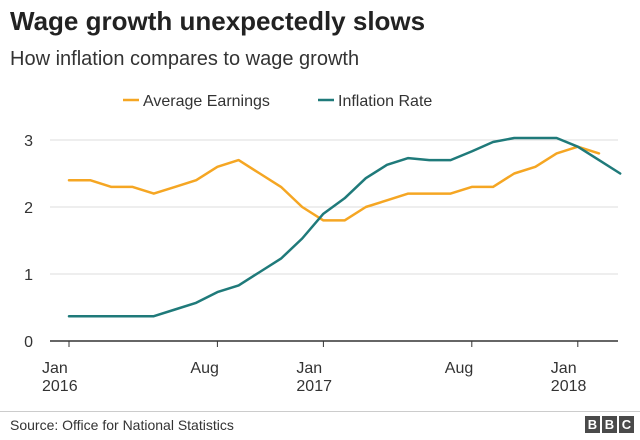 This screenshot has width=640, height=440. I want to click on y-tick-label: 3, so click(28, 141).